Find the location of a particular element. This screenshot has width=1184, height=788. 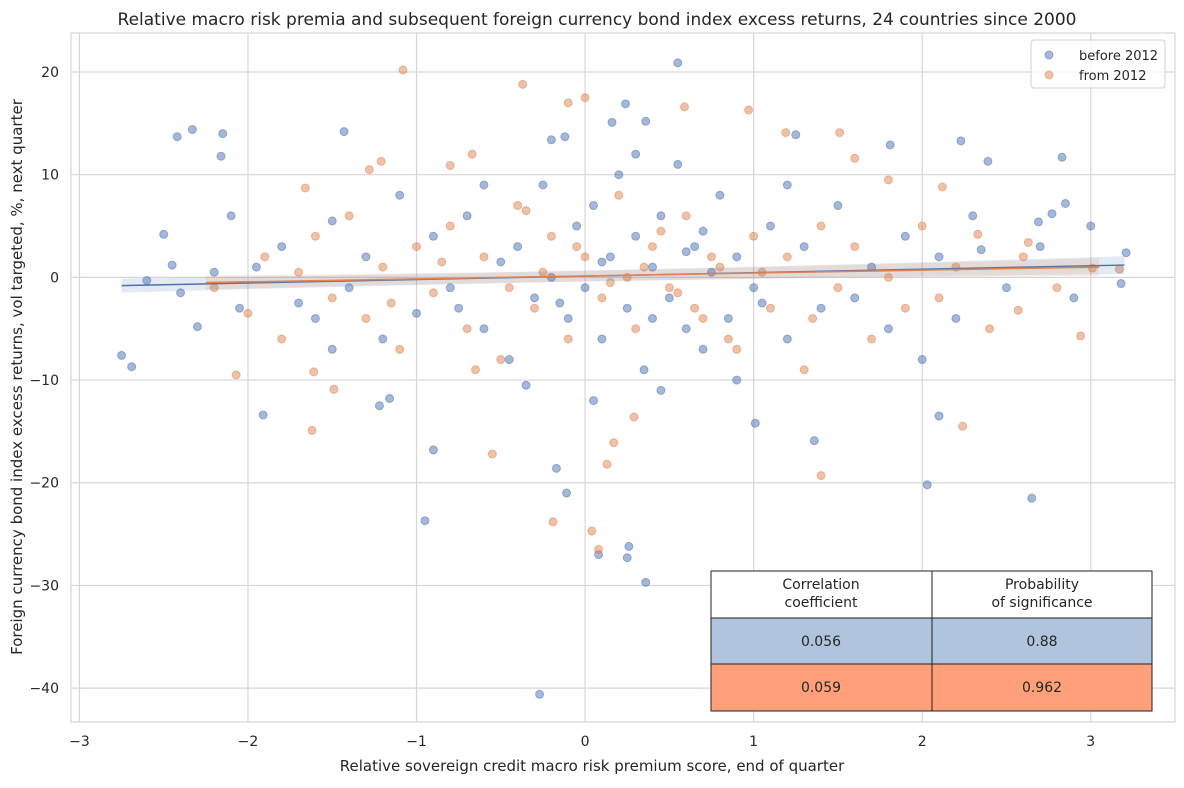

table-header-probability-line1: Probability is located at coordinates (1042, 585).